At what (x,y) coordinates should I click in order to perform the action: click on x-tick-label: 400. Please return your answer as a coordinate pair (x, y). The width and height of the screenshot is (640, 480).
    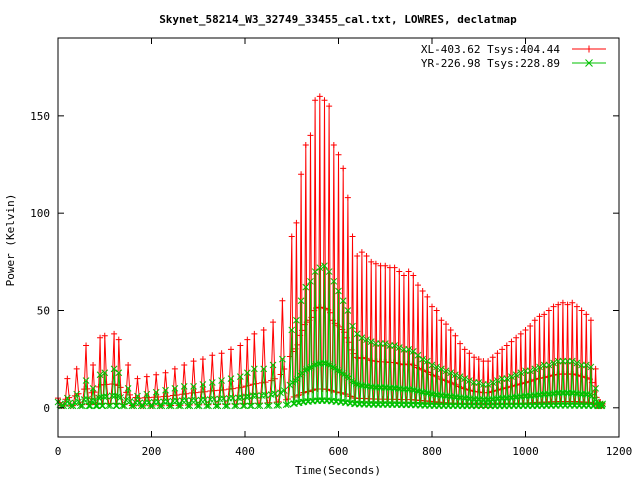
    Looking at the image, I should click on (245, 451).